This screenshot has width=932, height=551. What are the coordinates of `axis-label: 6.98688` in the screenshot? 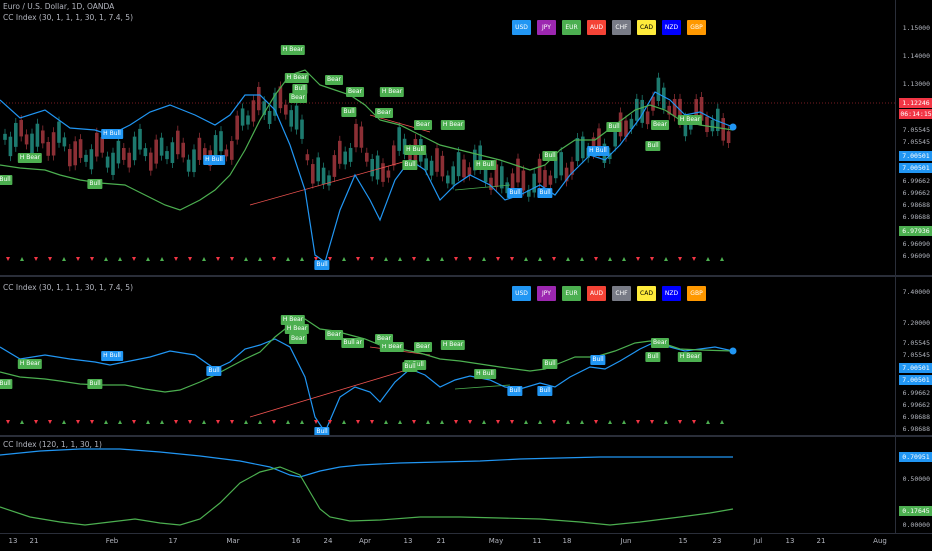 It's located at (916, 429).